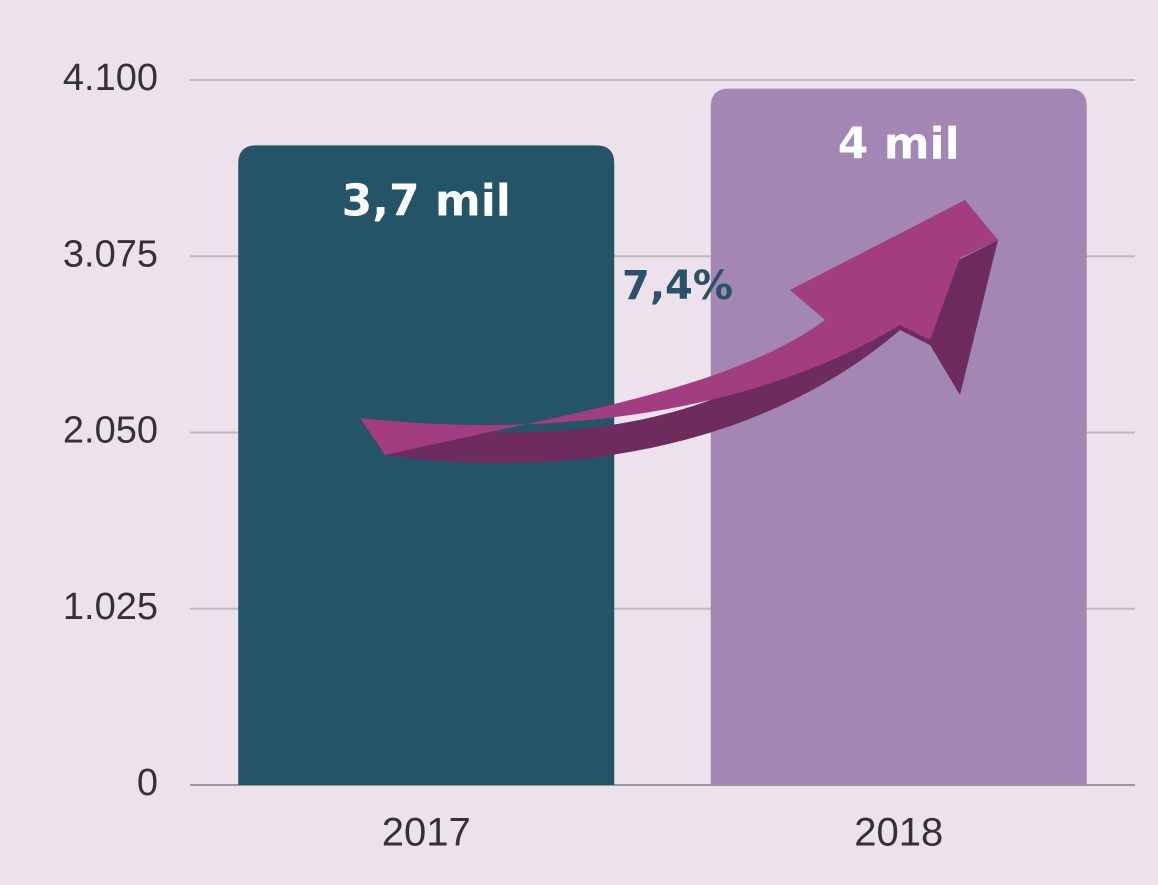  I want to click on y-tick-label: 2.050, so click(110, 431).